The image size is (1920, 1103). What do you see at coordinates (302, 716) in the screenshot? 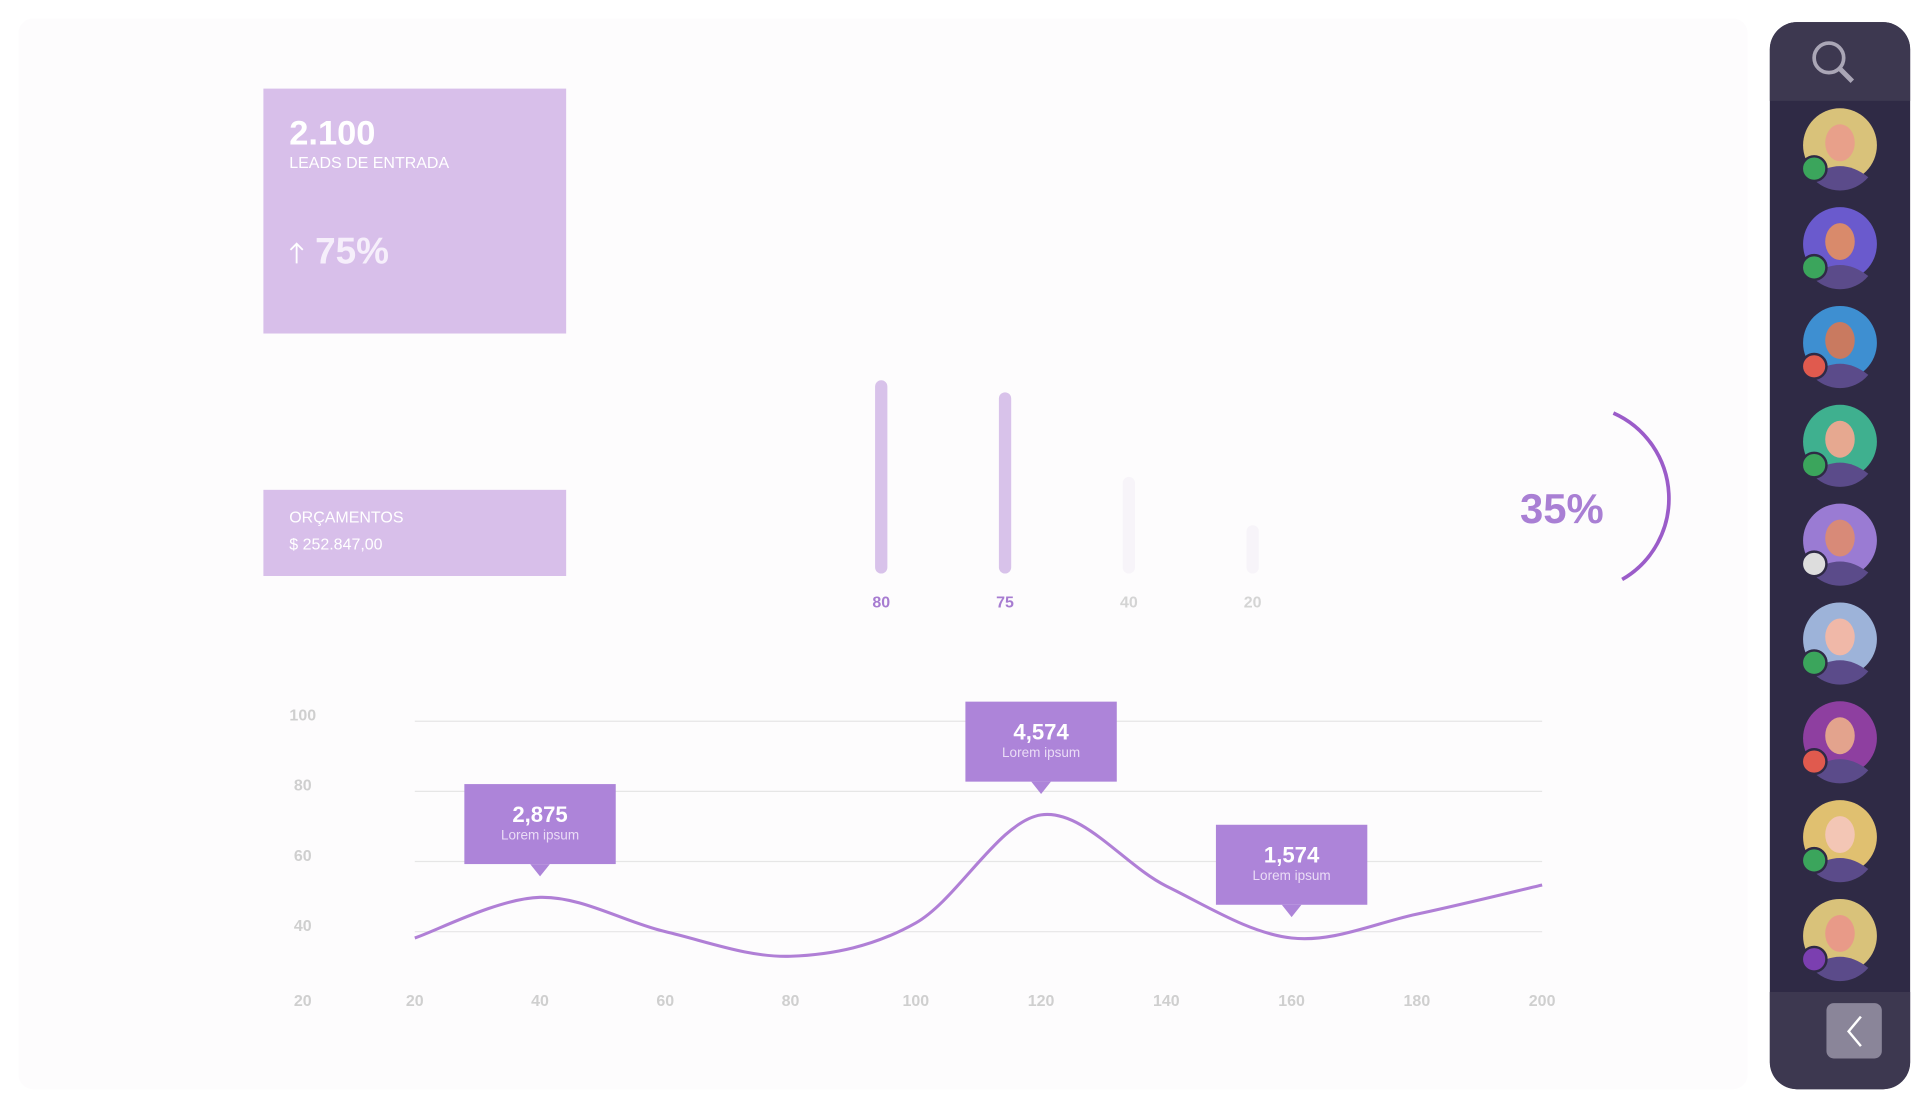
I see `y-tick-label: 100` at bounding box center [302, 716].